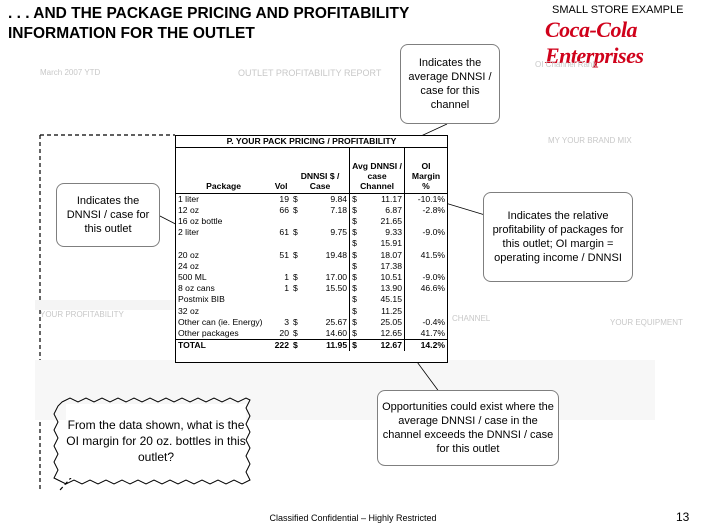 This screenshot has width=706, height=529. I want to click on package-cell: Other can (ie. Energy), so click(220, 321).